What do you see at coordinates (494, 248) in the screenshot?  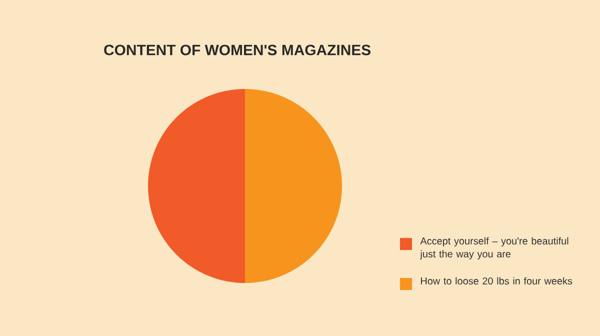 I see `legend-label: Accept yourself – you're beautiful just the way you are` at bounding box center [494, 248].